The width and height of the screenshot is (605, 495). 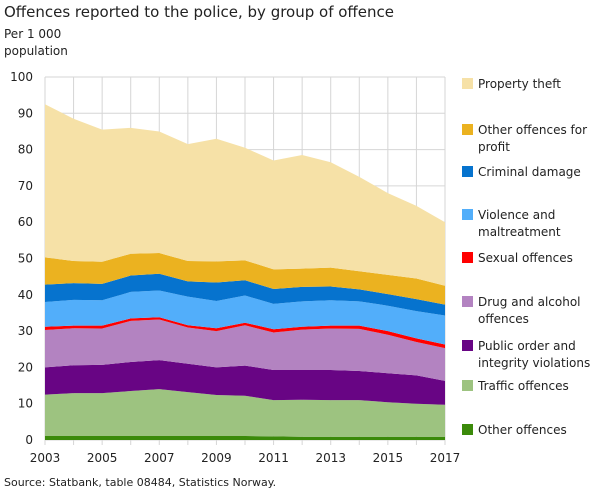 I want to click on y-tick-label: 80, so click(x=25, y=150).